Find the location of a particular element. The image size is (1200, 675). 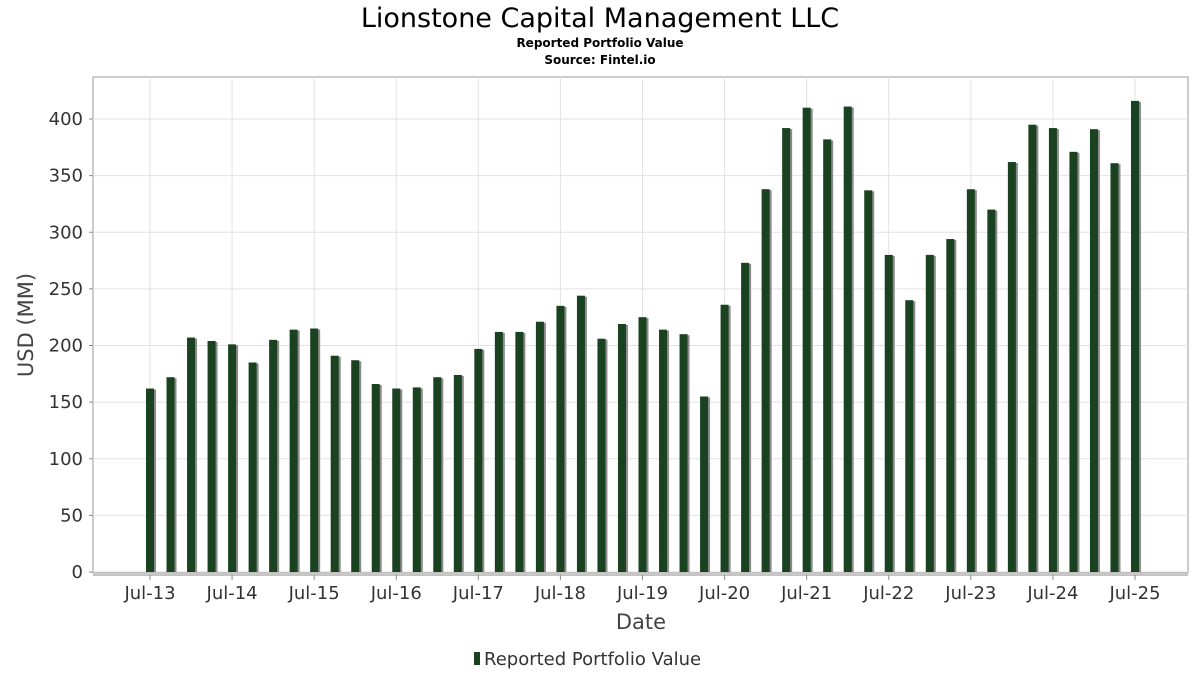

y-tick-label: 250 is located at coordinates (66, 289).